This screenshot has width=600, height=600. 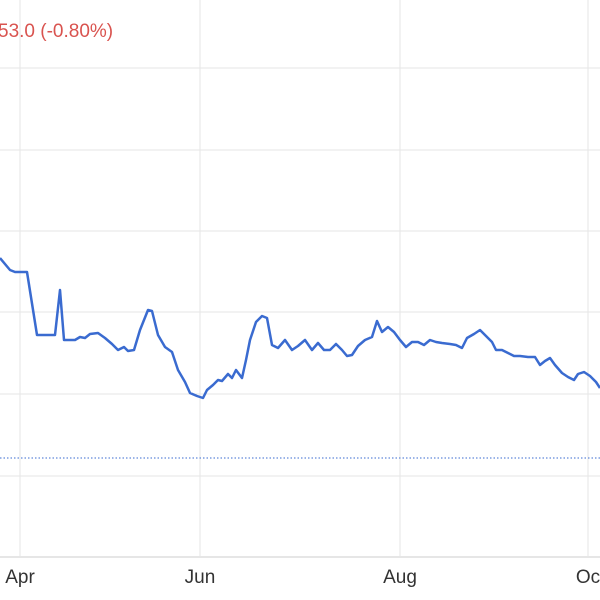 I want to click on x-tick-label: Apr, so click(x=20, y=577).